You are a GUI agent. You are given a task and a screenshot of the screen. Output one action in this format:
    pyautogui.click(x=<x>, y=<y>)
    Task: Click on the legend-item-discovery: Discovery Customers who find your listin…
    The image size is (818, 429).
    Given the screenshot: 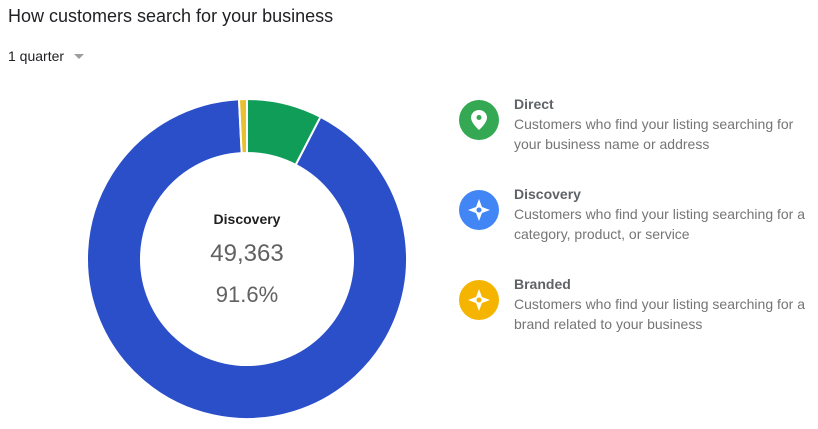 What is the action you would take?
    pyautogui.click(x=636, y=215)
    